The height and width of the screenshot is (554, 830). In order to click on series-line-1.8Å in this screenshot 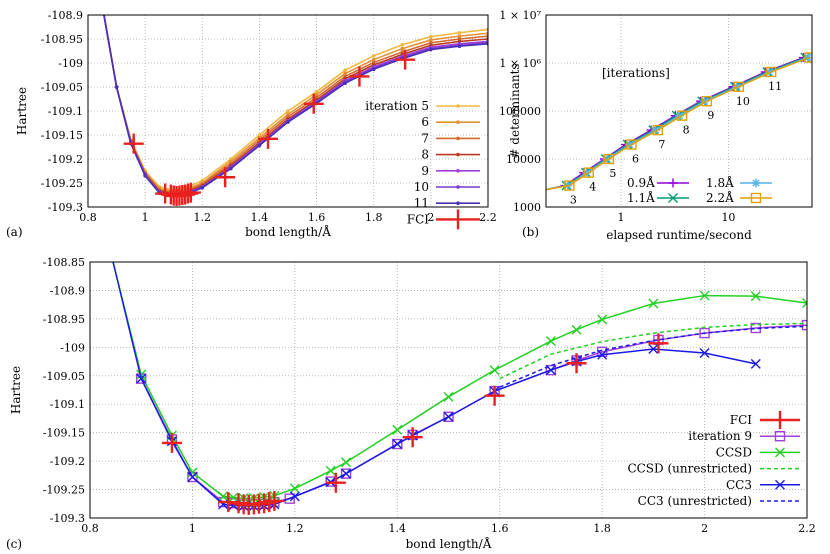, I will do `click(677, 123)`.